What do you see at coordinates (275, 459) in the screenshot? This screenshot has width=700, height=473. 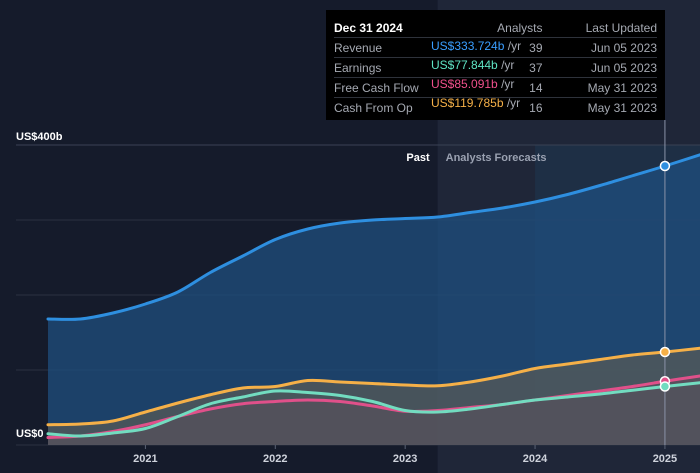 I see `x-tick-label: 2022` at bounding box center [275, 459].